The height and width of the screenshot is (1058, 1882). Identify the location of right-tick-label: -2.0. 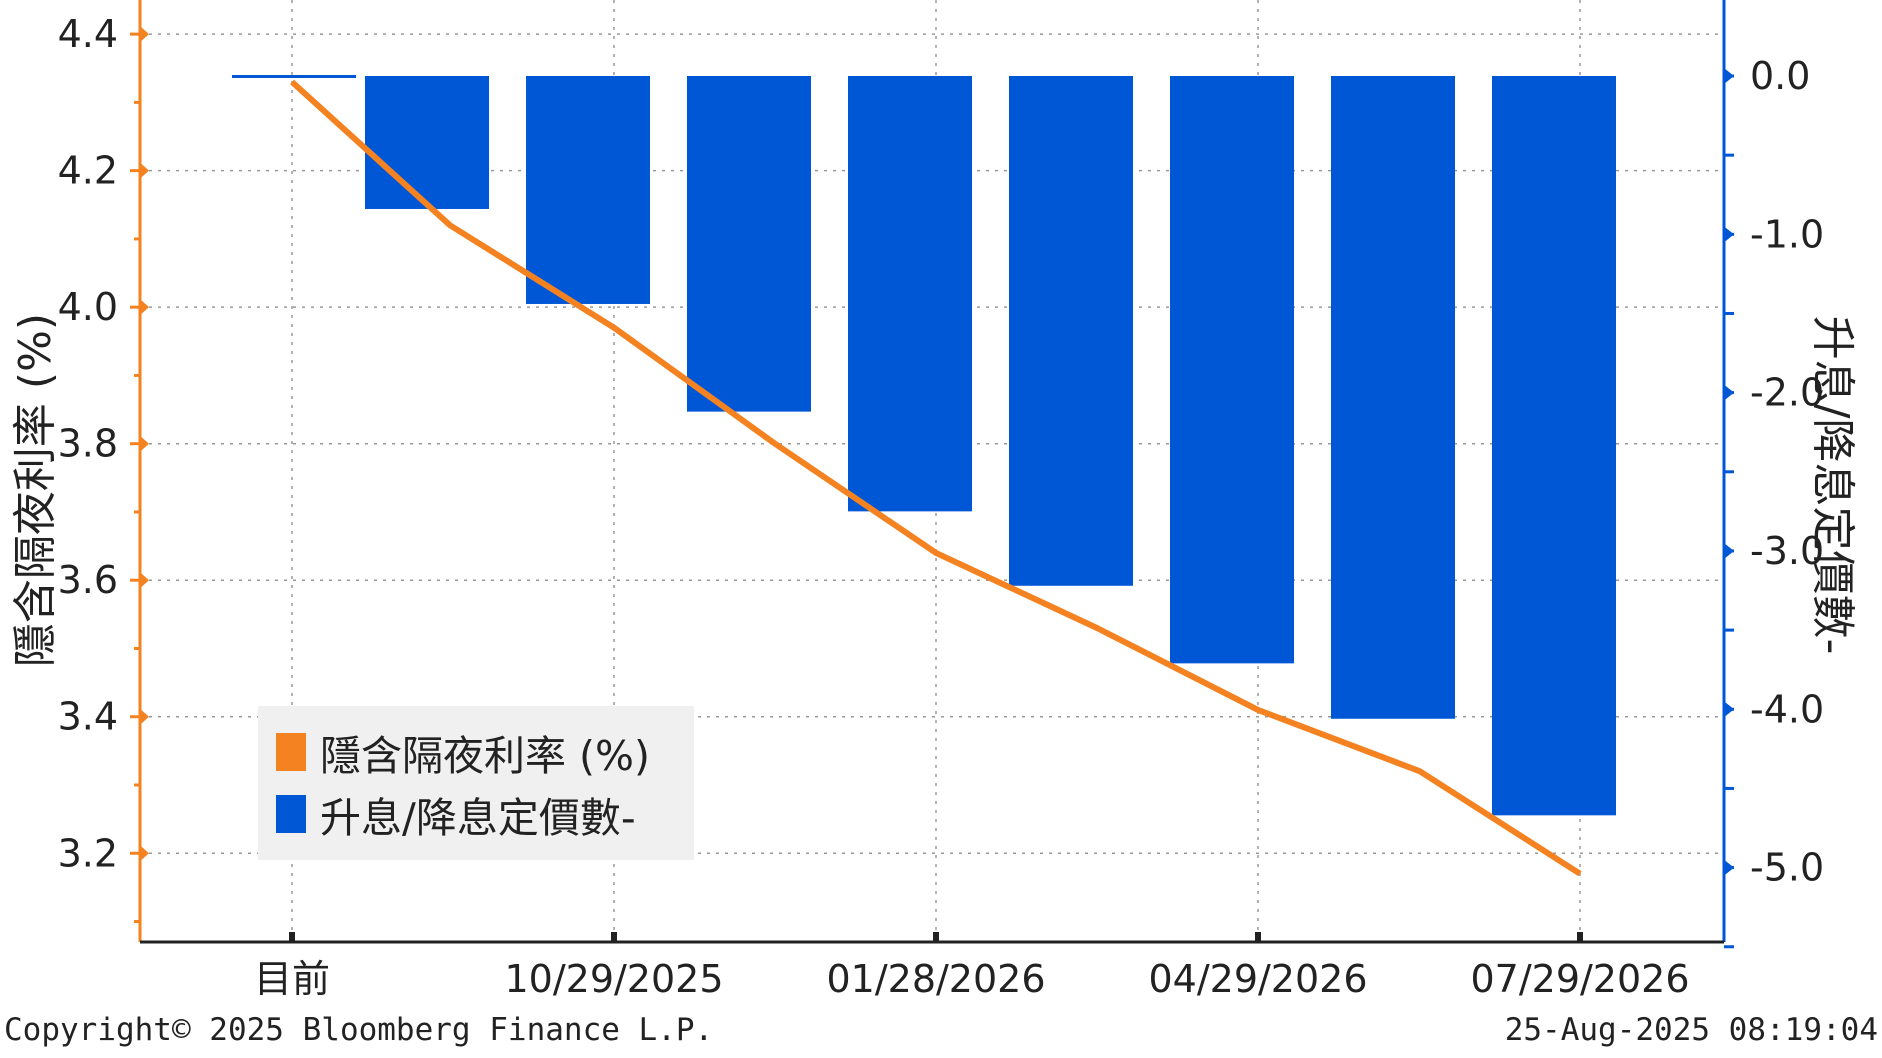
(1787, 393).